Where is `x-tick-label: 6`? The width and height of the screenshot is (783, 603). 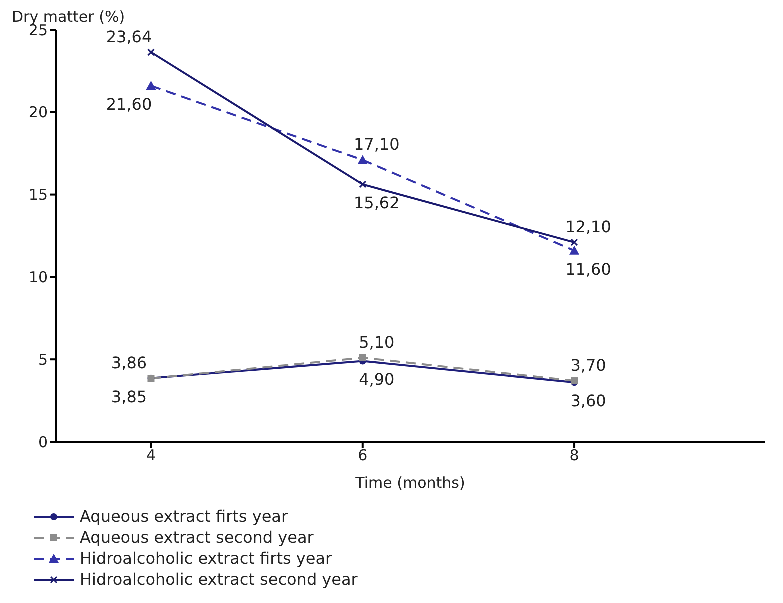
x-tick-label: 6 is located at coordinates (363, 455).